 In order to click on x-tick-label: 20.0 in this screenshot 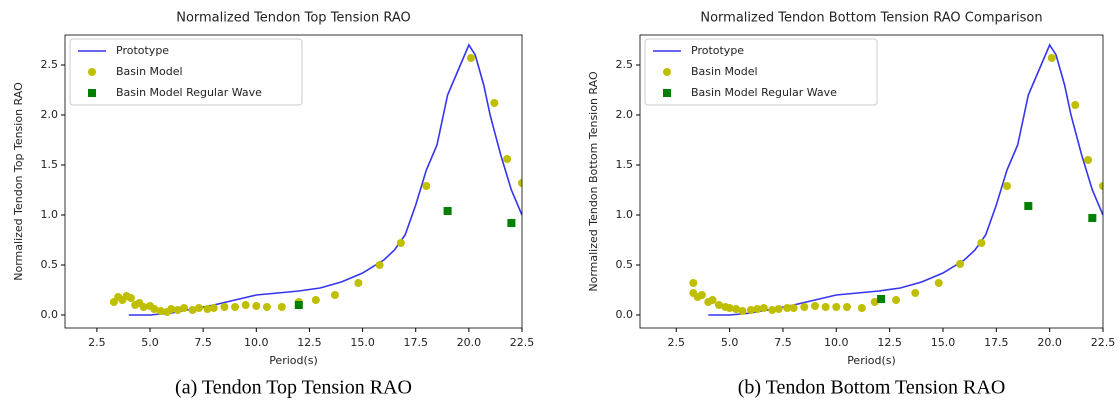, I will do `click(469, 342)`.